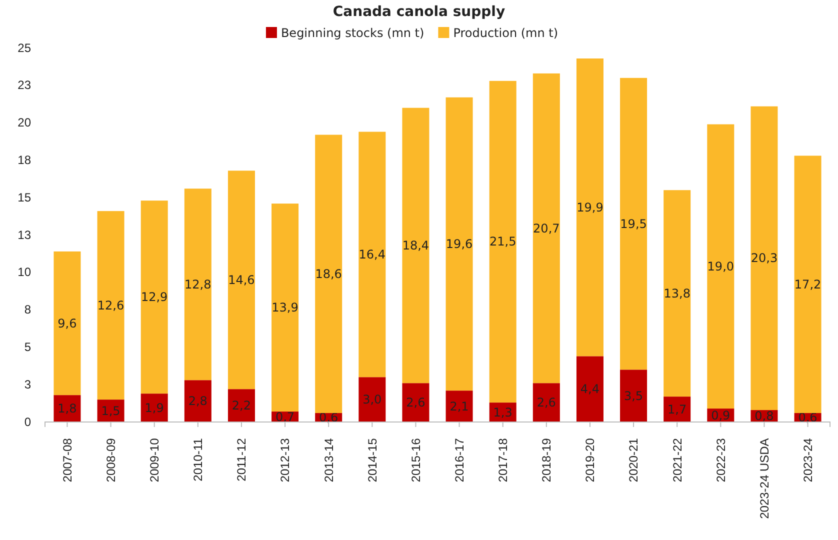 The width and height of the screenshot is (838, 540). I want to click on x-tick-label: 2009-10, so click(155, 460).